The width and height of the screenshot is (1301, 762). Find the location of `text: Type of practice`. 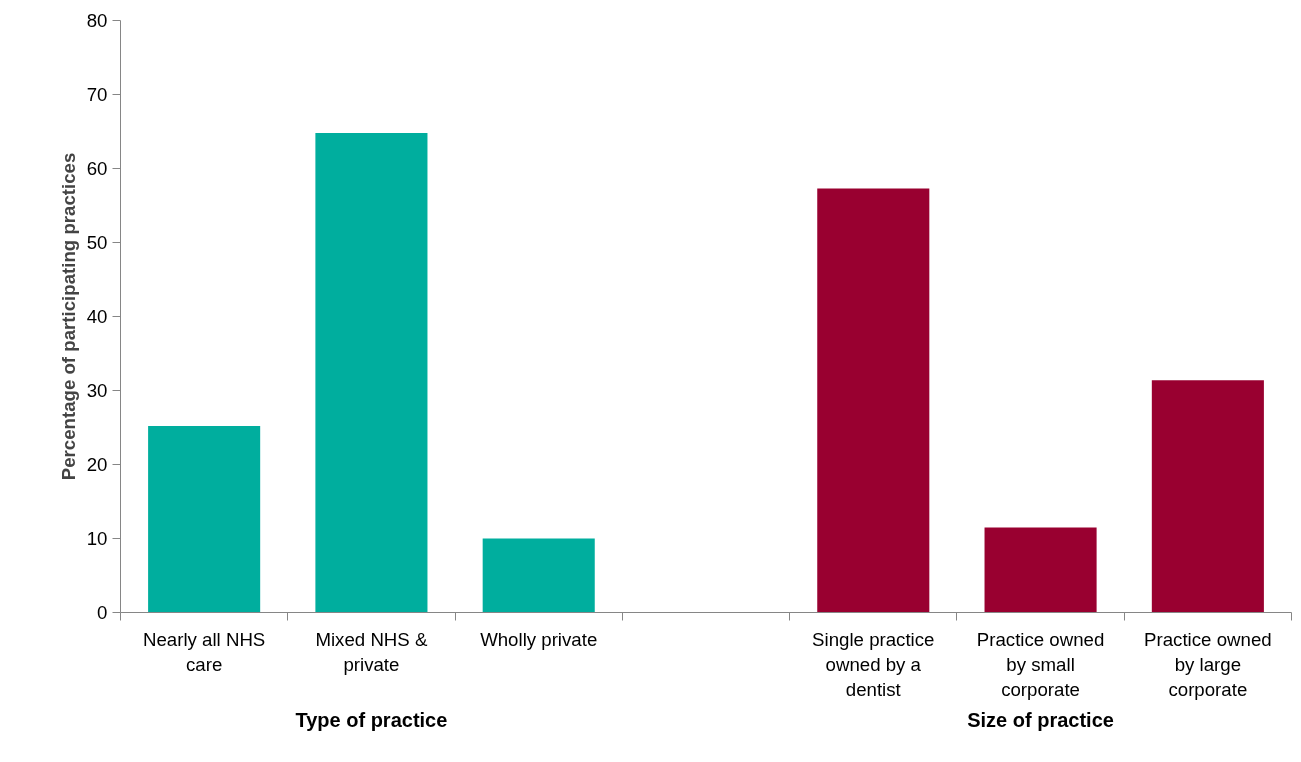

text: Type of practice is located at coordinates (371, 719).